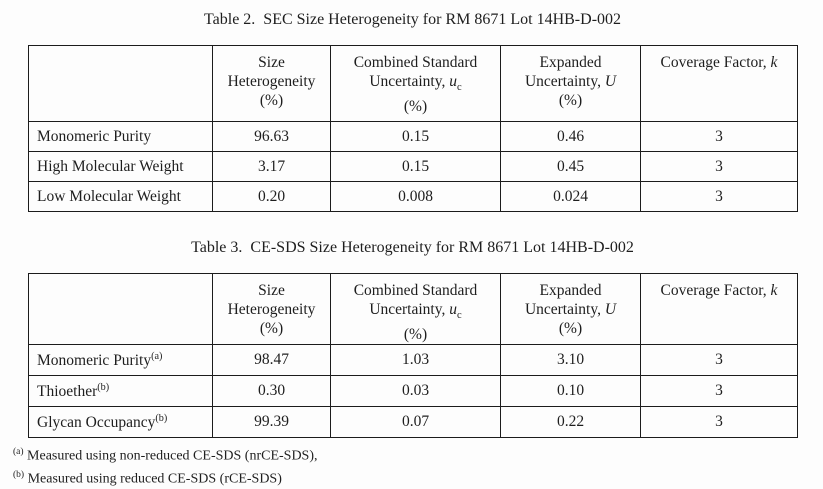 This screenshot has width=823, height=489. I want to click on cell-value: 0.22, so click(570, 422).